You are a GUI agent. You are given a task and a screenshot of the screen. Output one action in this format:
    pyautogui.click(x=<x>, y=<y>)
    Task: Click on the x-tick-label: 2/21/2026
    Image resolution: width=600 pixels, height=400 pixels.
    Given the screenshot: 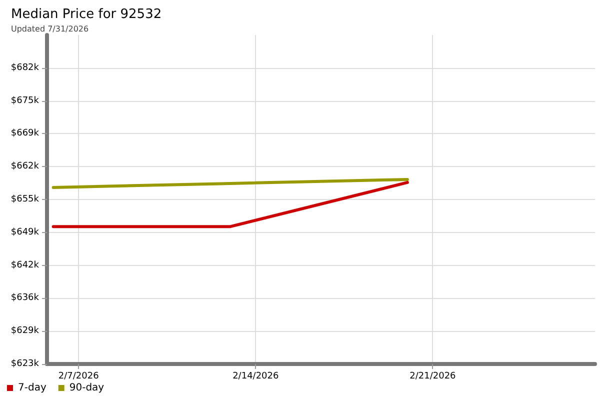 What is the action you would take?
    pyautogui.click(x=433, y=377)
    